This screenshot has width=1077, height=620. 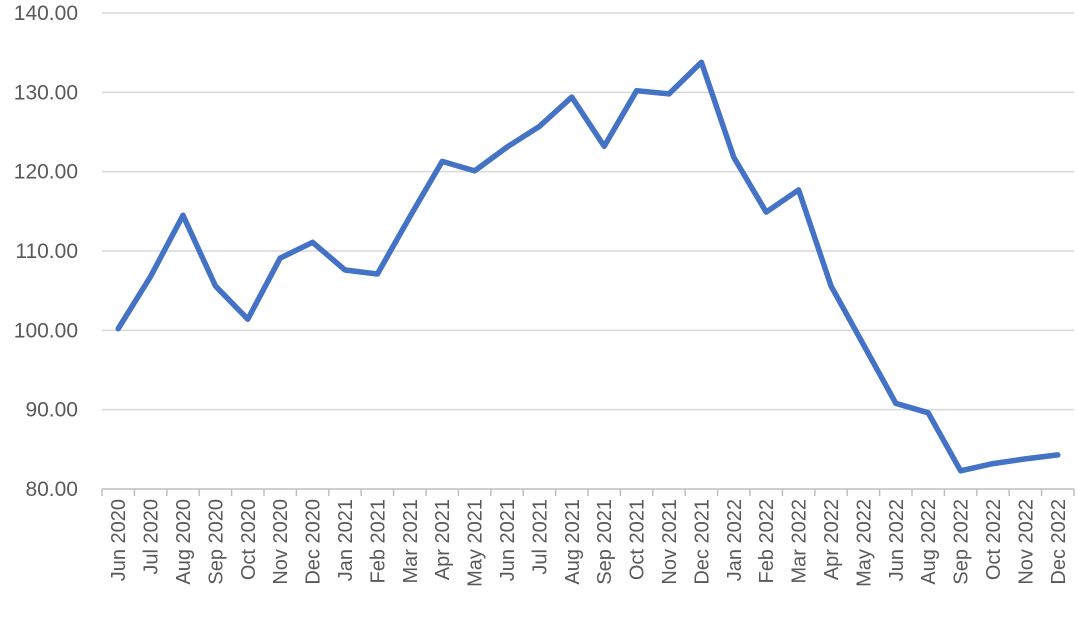 What do you see at coordinates (1059, 542) in the screenshot?
I see `x-tick-label: Dec 2022` at bounding box center [1059, 542].